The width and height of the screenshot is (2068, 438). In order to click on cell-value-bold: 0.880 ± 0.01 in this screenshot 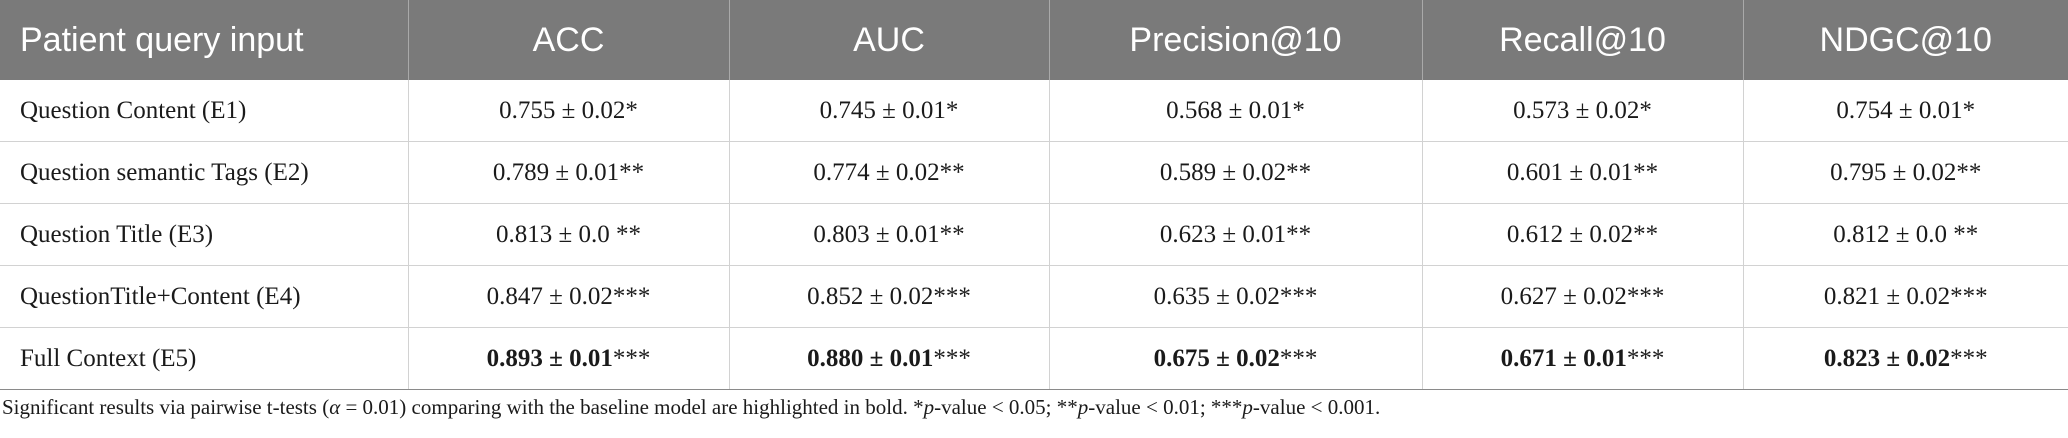, I will do `click(870, 358)`.